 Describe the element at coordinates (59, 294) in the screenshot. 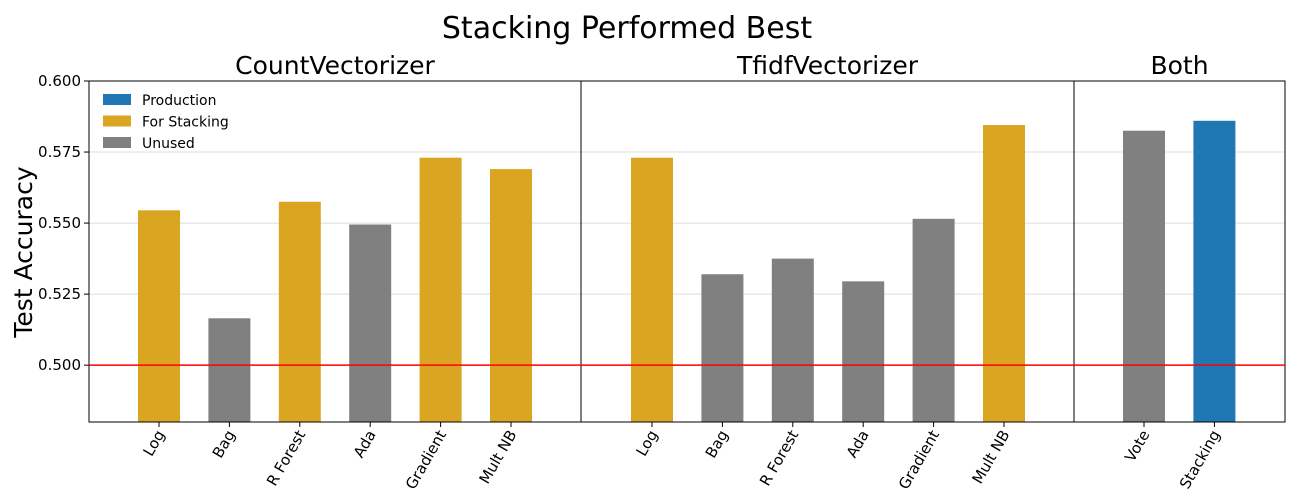

I see `y-tick-label: 0.525` at that location.